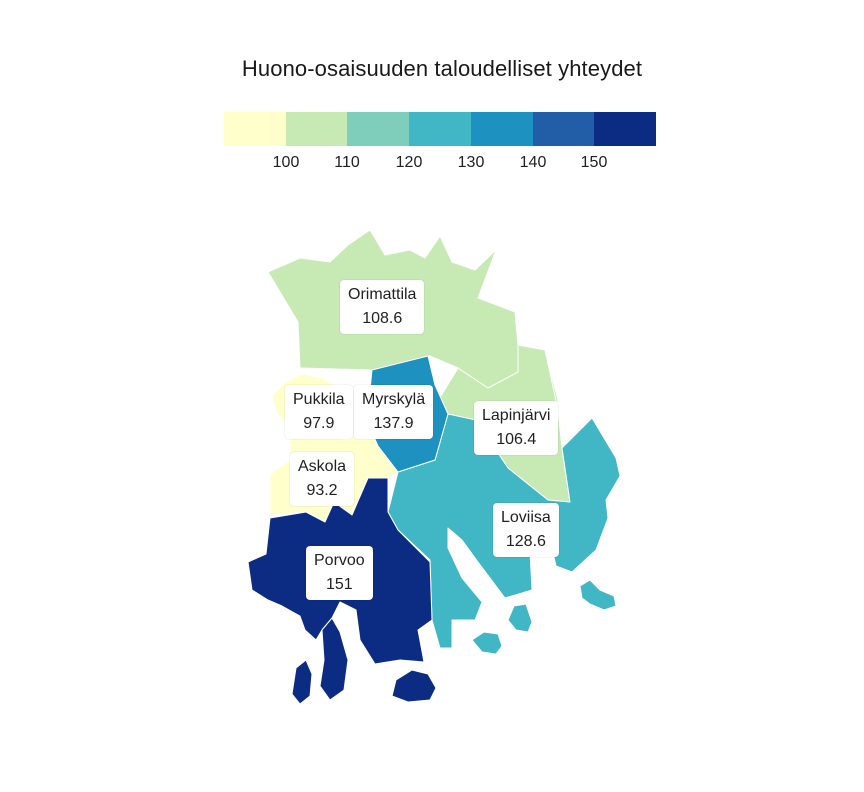 This screenshot has width=864, height=792. What do you see at coordinates (393, 423) in the screenshot?
I see `label-value: 137.9` at bounding box center [393, 423].